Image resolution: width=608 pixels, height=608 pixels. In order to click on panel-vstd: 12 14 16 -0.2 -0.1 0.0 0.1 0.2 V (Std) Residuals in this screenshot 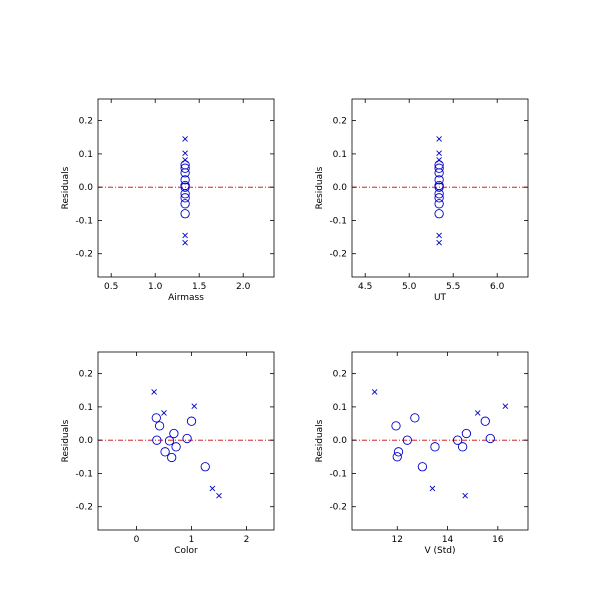, I will do `click(422, 453)`.